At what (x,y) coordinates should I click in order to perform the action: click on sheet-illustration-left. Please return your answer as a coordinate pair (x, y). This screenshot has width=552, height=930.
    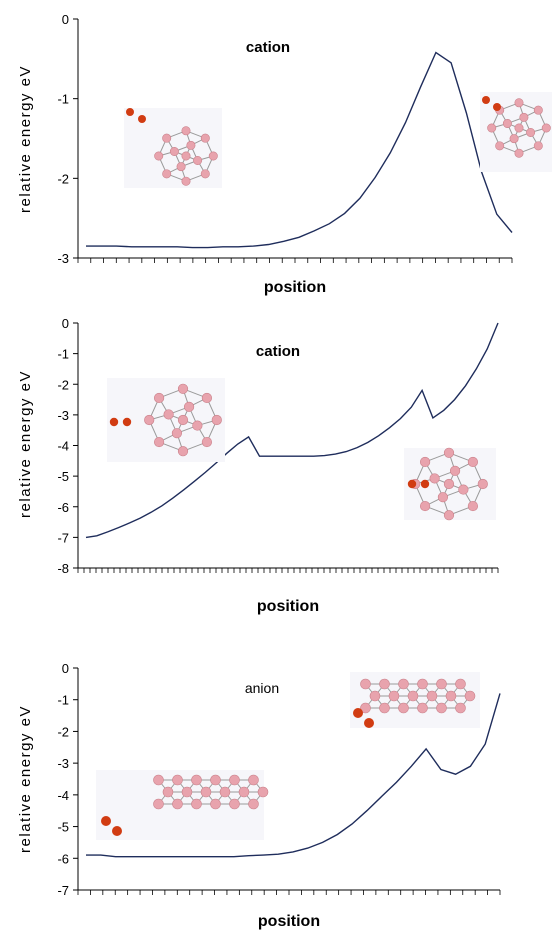
    Looking at the image, I should click on (182, 805).